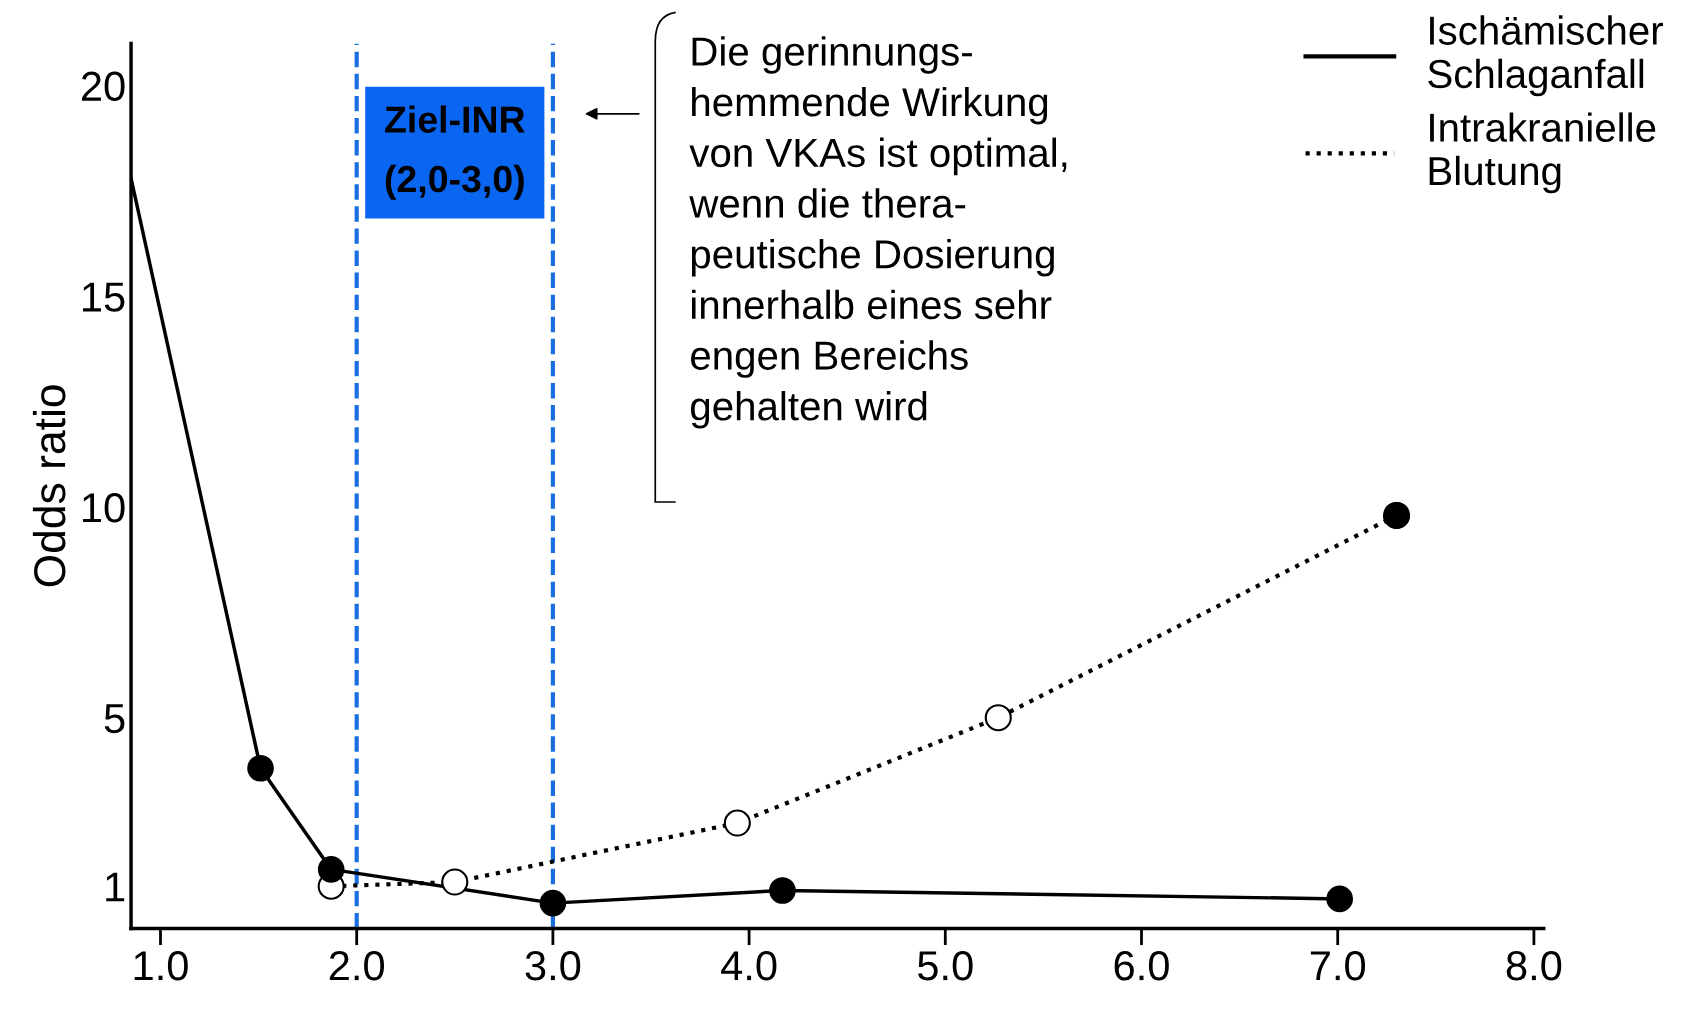 This screenshot has width=1702, height=1035. I want to click on x-tick-label: 8.0, so click(1534, 966).